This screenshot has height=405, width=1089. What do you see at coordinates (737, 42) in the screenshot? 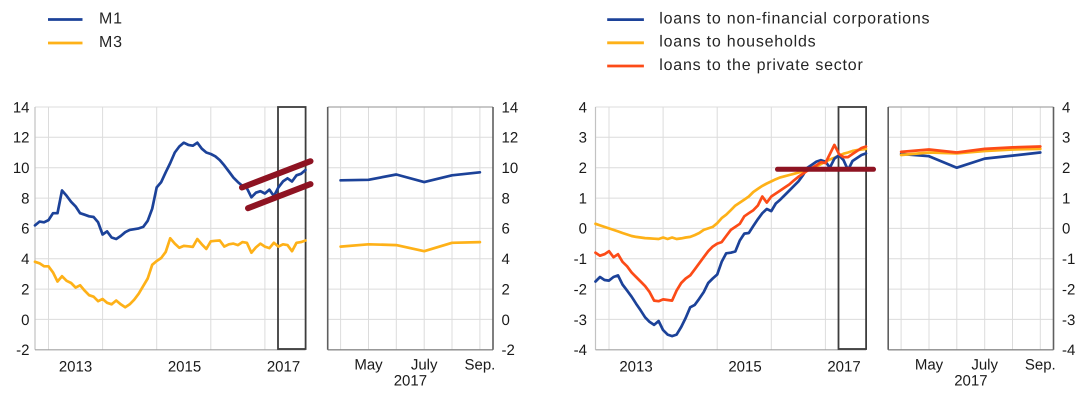
I see `svg-text: loans to households` at bounding box center [737, 42].